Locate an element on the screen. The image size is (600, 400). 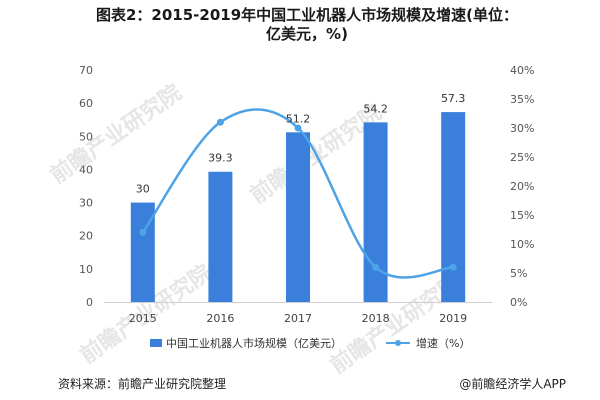
x-tick-label: 2016 is located at coordinates (220, 318).